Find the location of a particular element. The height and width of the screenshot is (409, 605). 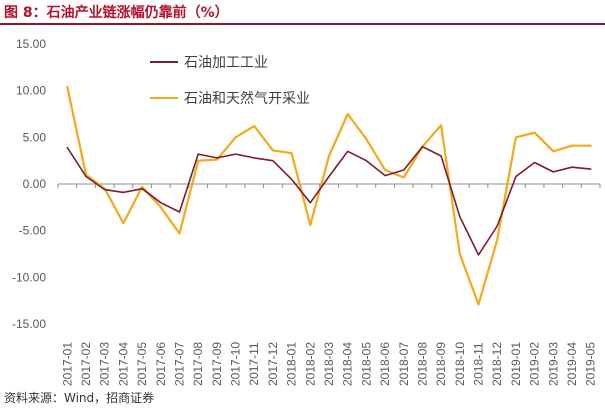

y-axis: 15.00 10.00 5.00 0.00 -5.00 -10.00 -15.00 is located at coordinates (29, 184).